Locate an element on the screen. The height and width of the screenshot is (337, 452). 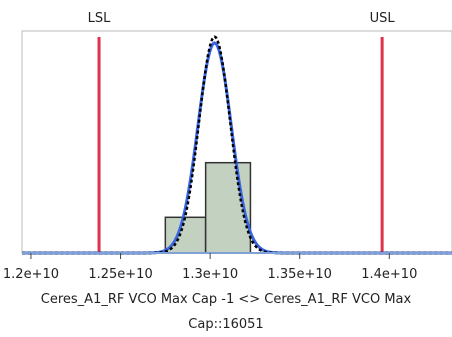
x-tick-label-4: 1.35e+10 is located at coordinates (300, 274).